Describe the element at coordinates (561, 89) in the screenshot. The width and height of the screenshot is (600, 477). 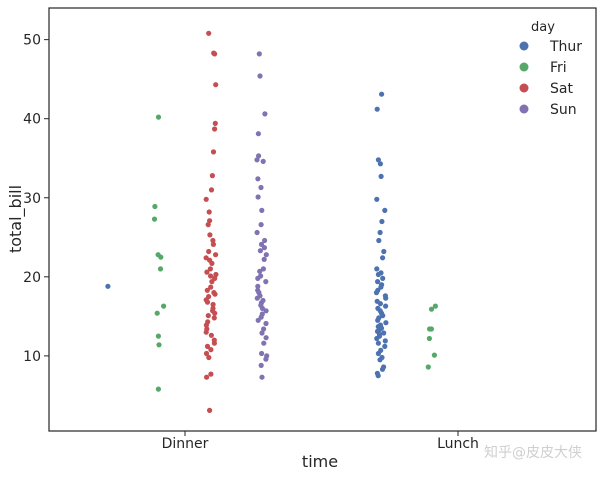
I see `legend-label-sat: Sat` at that location.